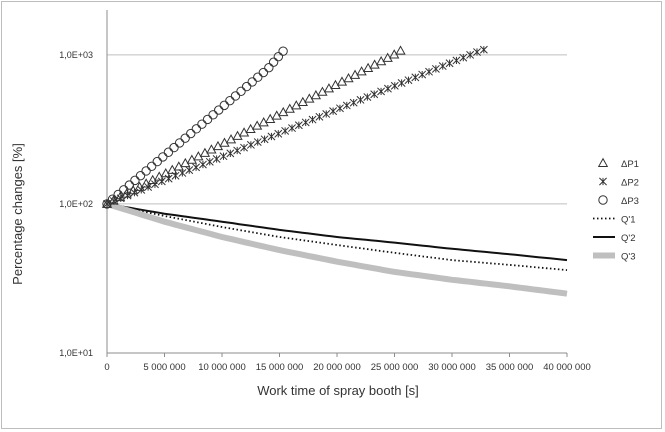  What do you see at coordinates (630, 164) in the screenshot?
I see `legend-label: ΔP1` at bounding box center [630, 164].